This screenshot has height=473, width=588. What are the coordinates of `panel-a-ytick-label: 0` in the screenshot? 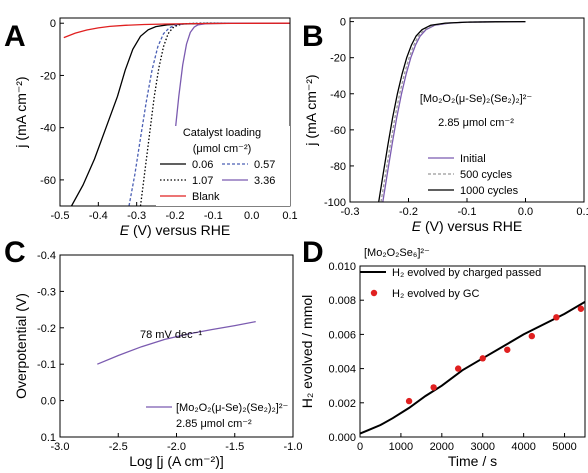 It's located at (53, 24).